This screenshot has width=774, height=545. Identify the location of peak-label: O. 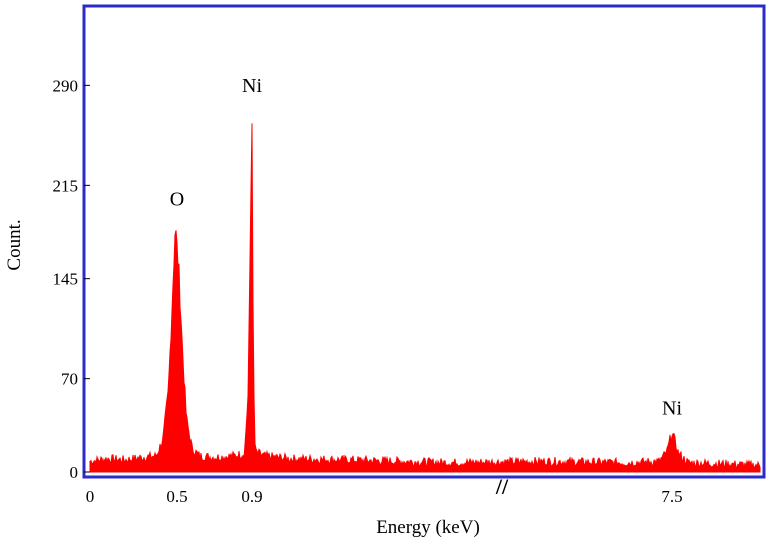
(177, 199).